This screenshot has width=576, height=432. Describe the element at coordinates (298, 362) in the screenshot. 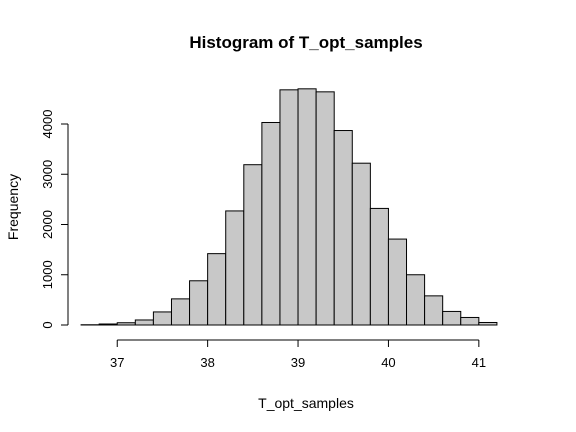

I see `x-tick-label: 39` at that location.